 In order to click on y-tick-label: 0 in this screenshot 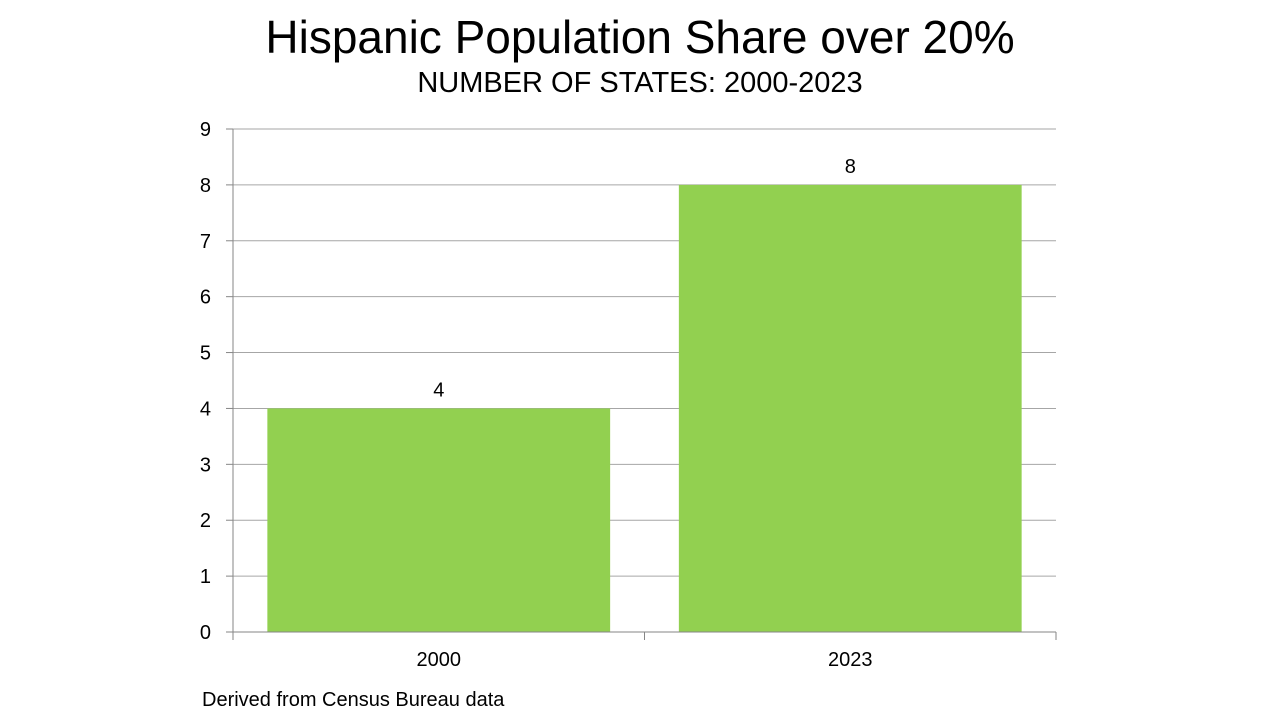, I will do `click(205, 633)`.